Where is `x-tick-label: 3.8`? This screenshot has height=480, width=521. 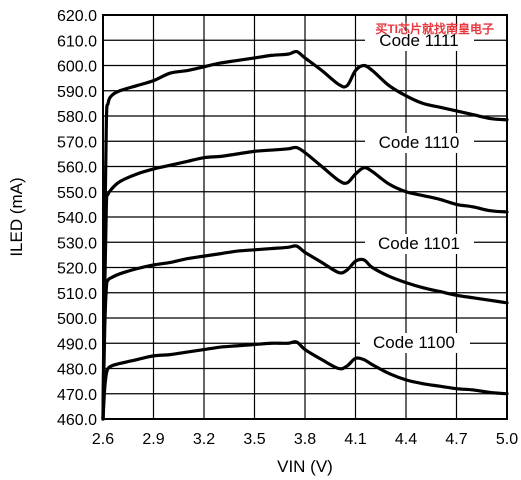 x-tick-label: 3.8 is located at coordinates (305, 439).